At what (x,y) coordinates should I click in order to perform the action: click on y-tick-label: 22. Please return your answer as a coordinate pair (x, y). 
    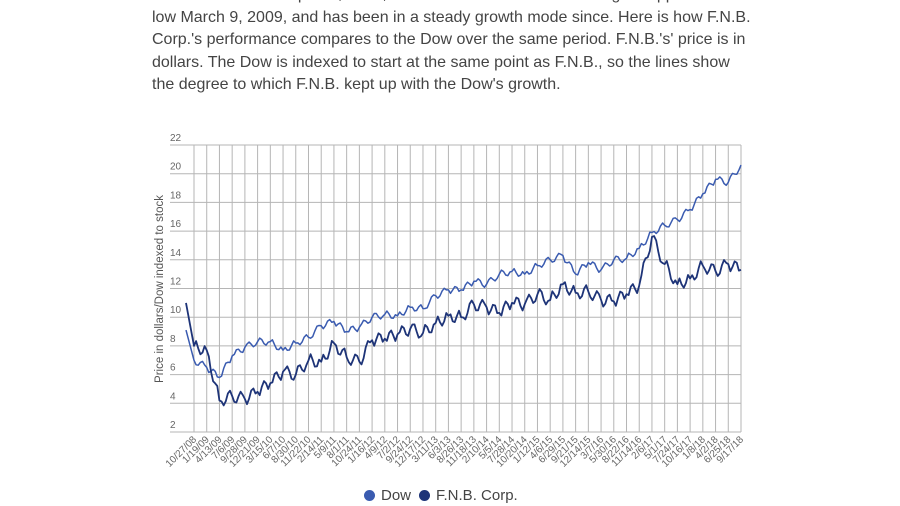
    Looking at the image, I should click on (176, 138).